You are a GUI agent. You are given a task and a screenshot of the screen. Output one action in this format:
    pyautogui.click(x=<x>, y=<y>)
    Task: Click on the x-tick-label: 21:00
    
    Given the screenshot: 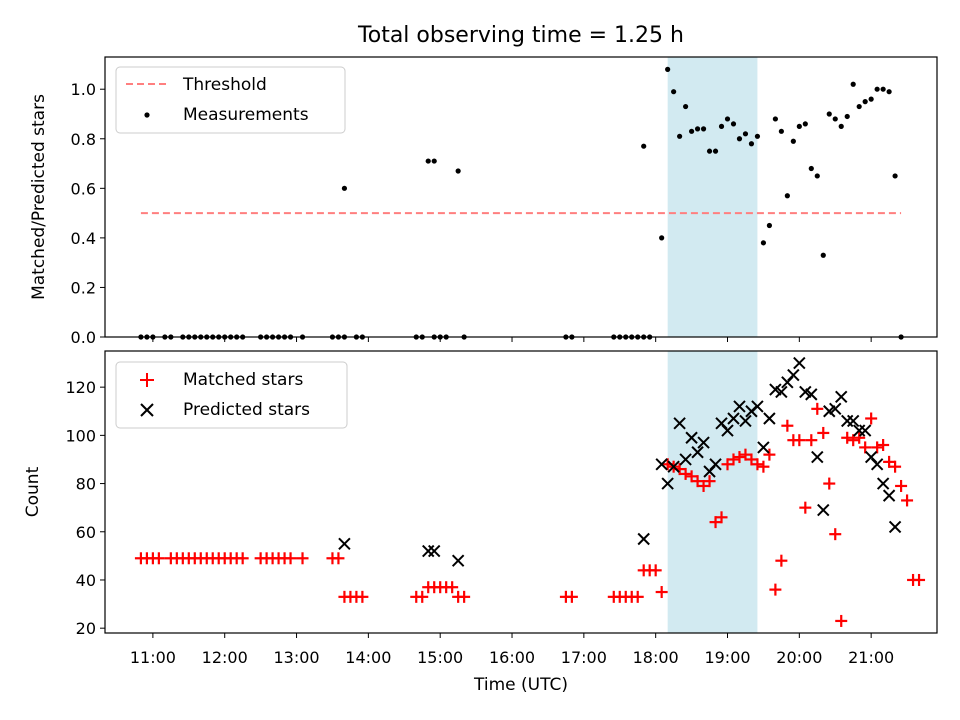 What is the action you would take?
    pyautogui.click(x=871, y=657)
    